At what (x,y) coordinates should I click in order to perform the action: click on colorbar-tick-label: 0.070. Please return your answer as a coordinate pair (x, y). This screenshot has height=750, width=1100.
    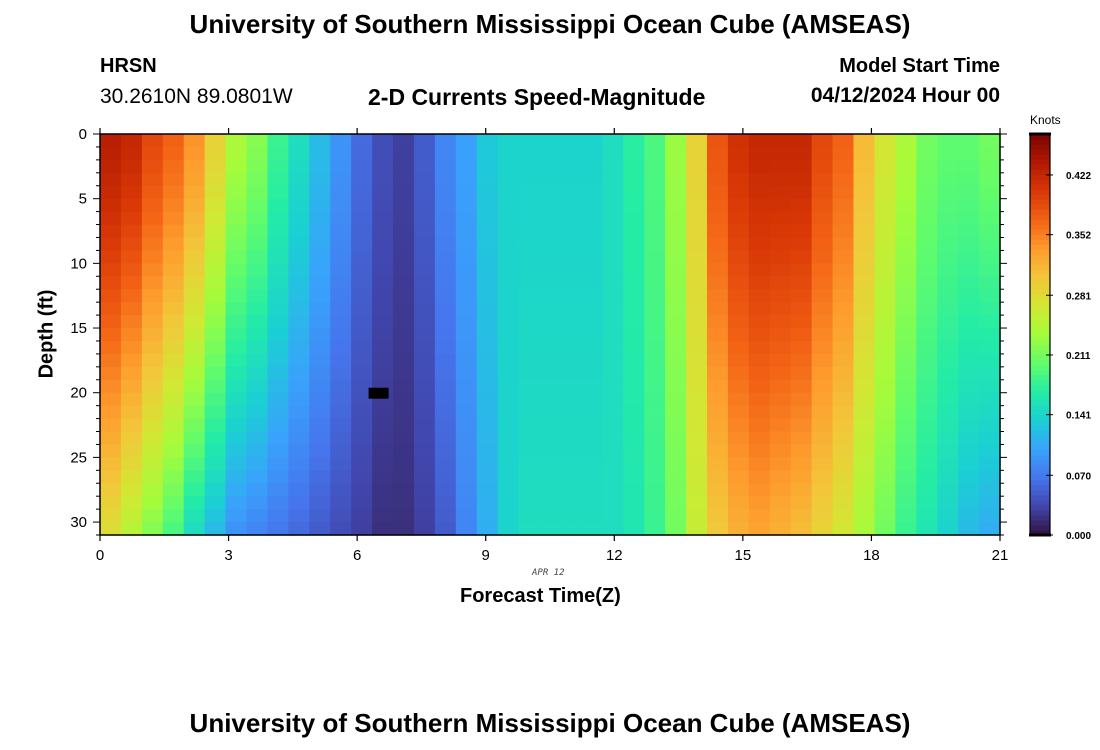
    Looking at the image, I should click on (1078, 476).